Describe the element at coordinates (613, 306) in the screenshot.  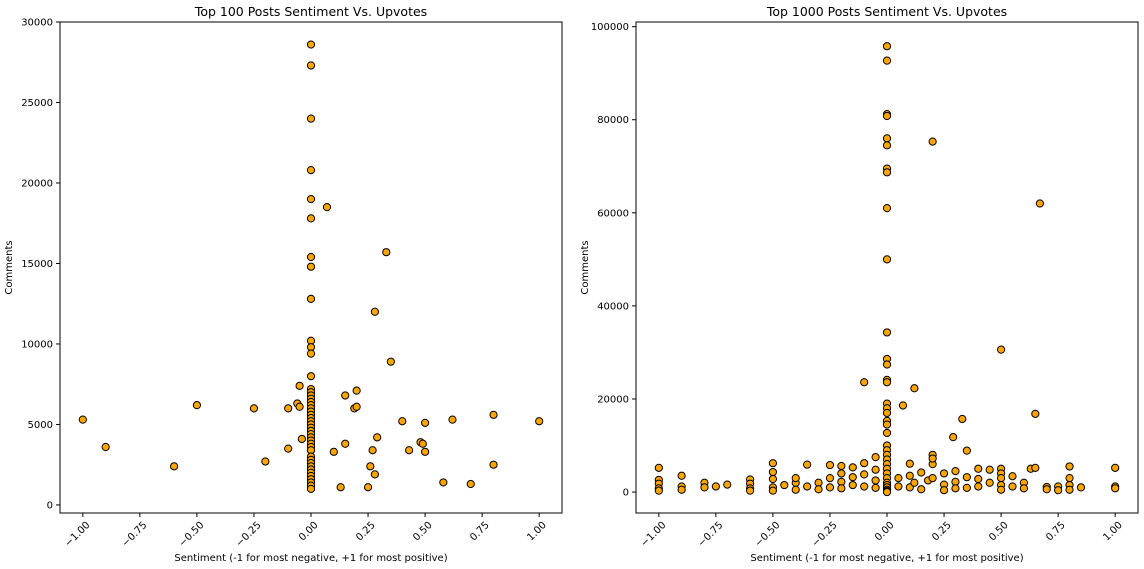
I see `y-tick-label: 40000` at that location.